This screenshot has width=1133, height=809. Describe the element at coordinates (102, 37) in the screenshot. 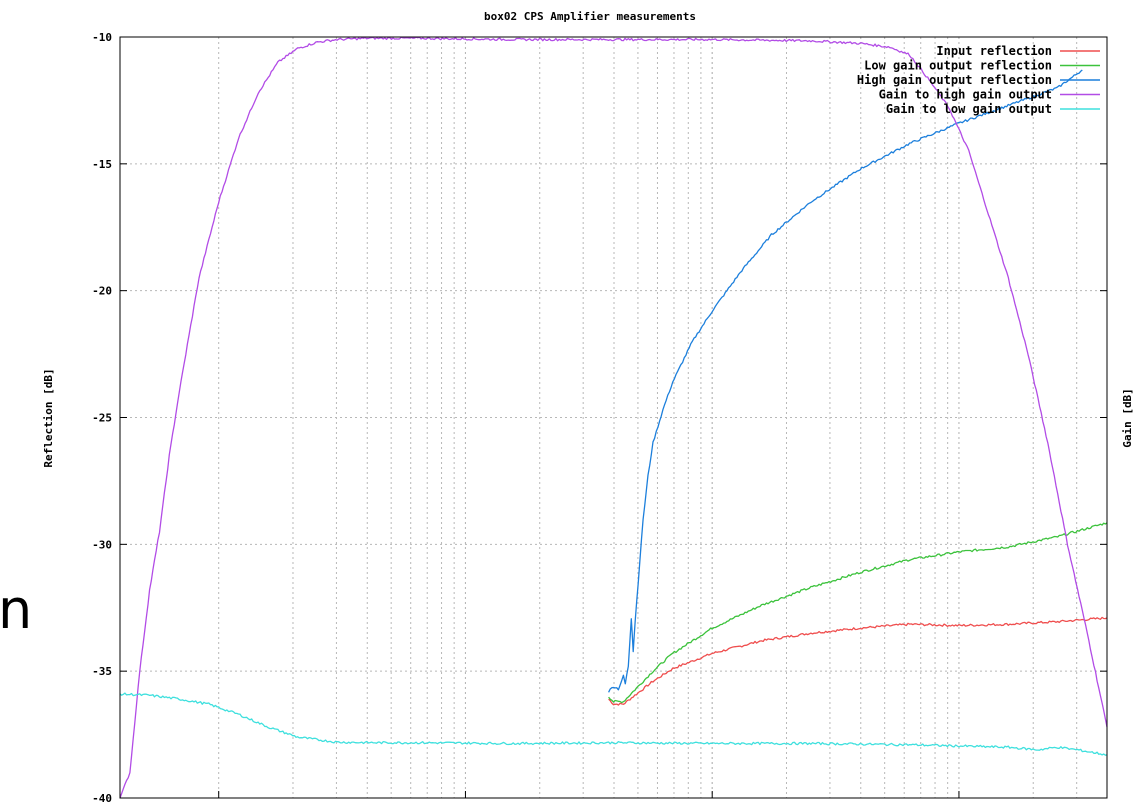

I see `y-tick-label: -10` at that location.